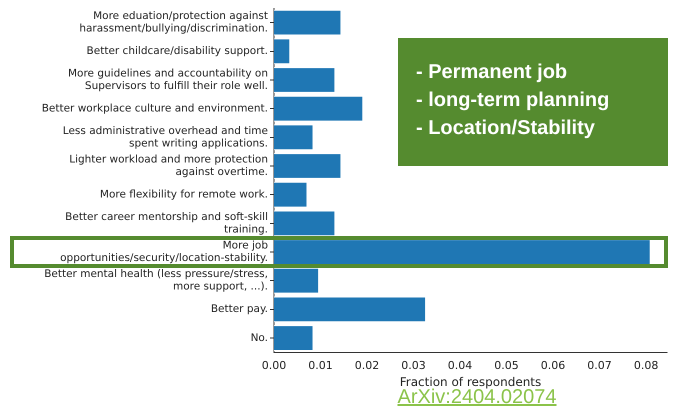  What do you see at coordinates (168, 79) in the screenshot?
I see `y-tick-label: More guidelines and accountability on Supervisors to fulfill their role well.` at bounding box center [168, 79].